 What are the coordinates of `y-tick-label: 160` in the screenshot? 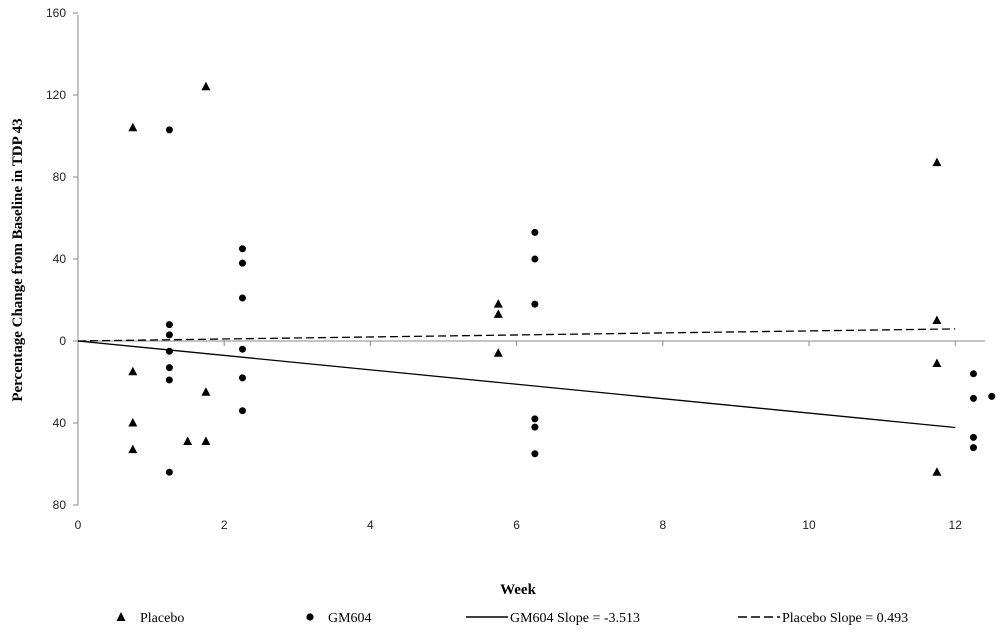 It's located at (56, 13).